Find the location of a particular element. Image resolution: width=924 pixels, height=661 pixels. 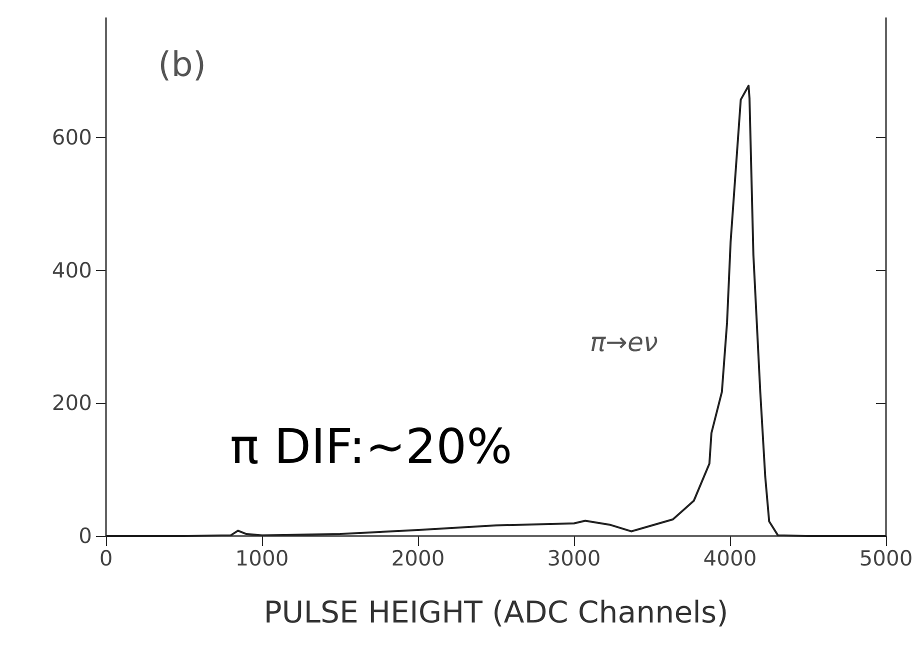

annotation: π→eν is located at coordinates (624, 343).